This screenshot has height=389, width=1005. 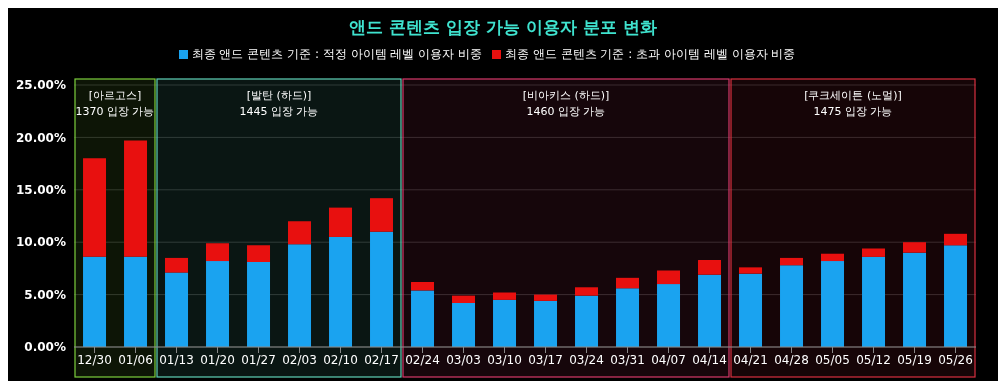 I want to click on x-tick-label: 02/17, so click(x=381, y=359).